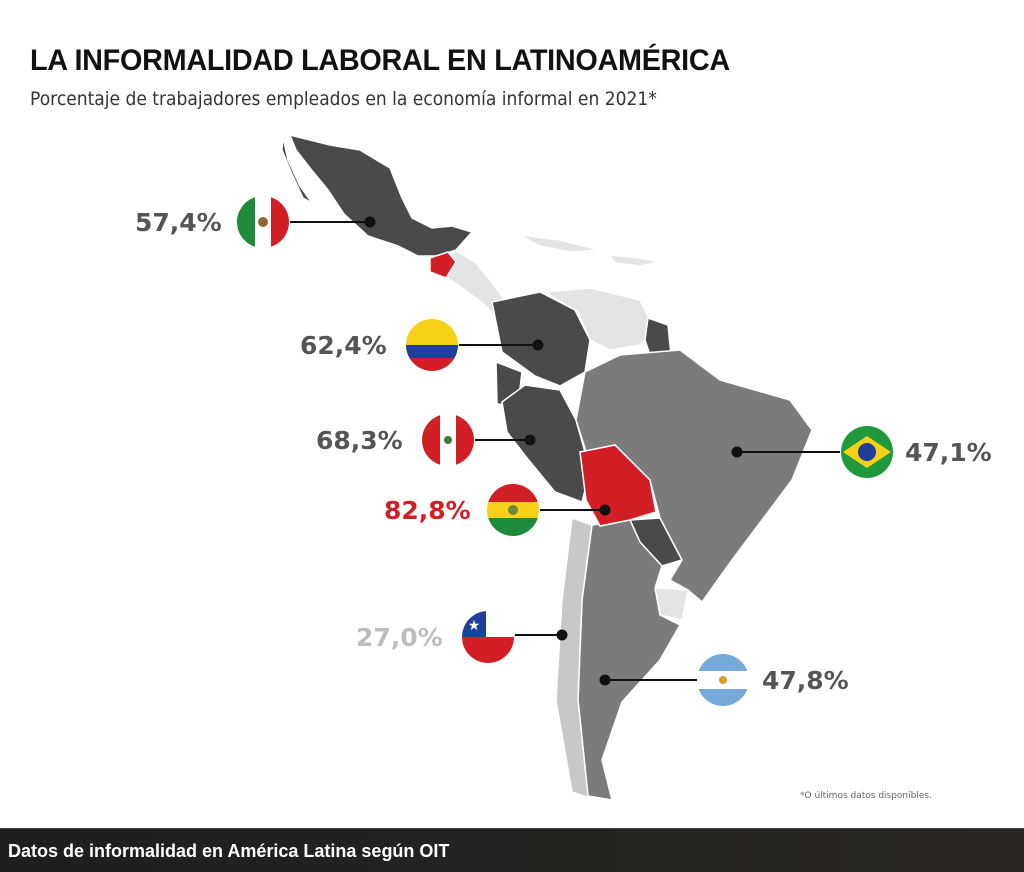 This screenshot has height=872, width=1024. What do you see at coordinates (380, 60) in the screenshot?
I see `page-title: LA INFORMALIDAD LABORAL EN LATINOAMÉRICA` at bounding box center [380, 60].